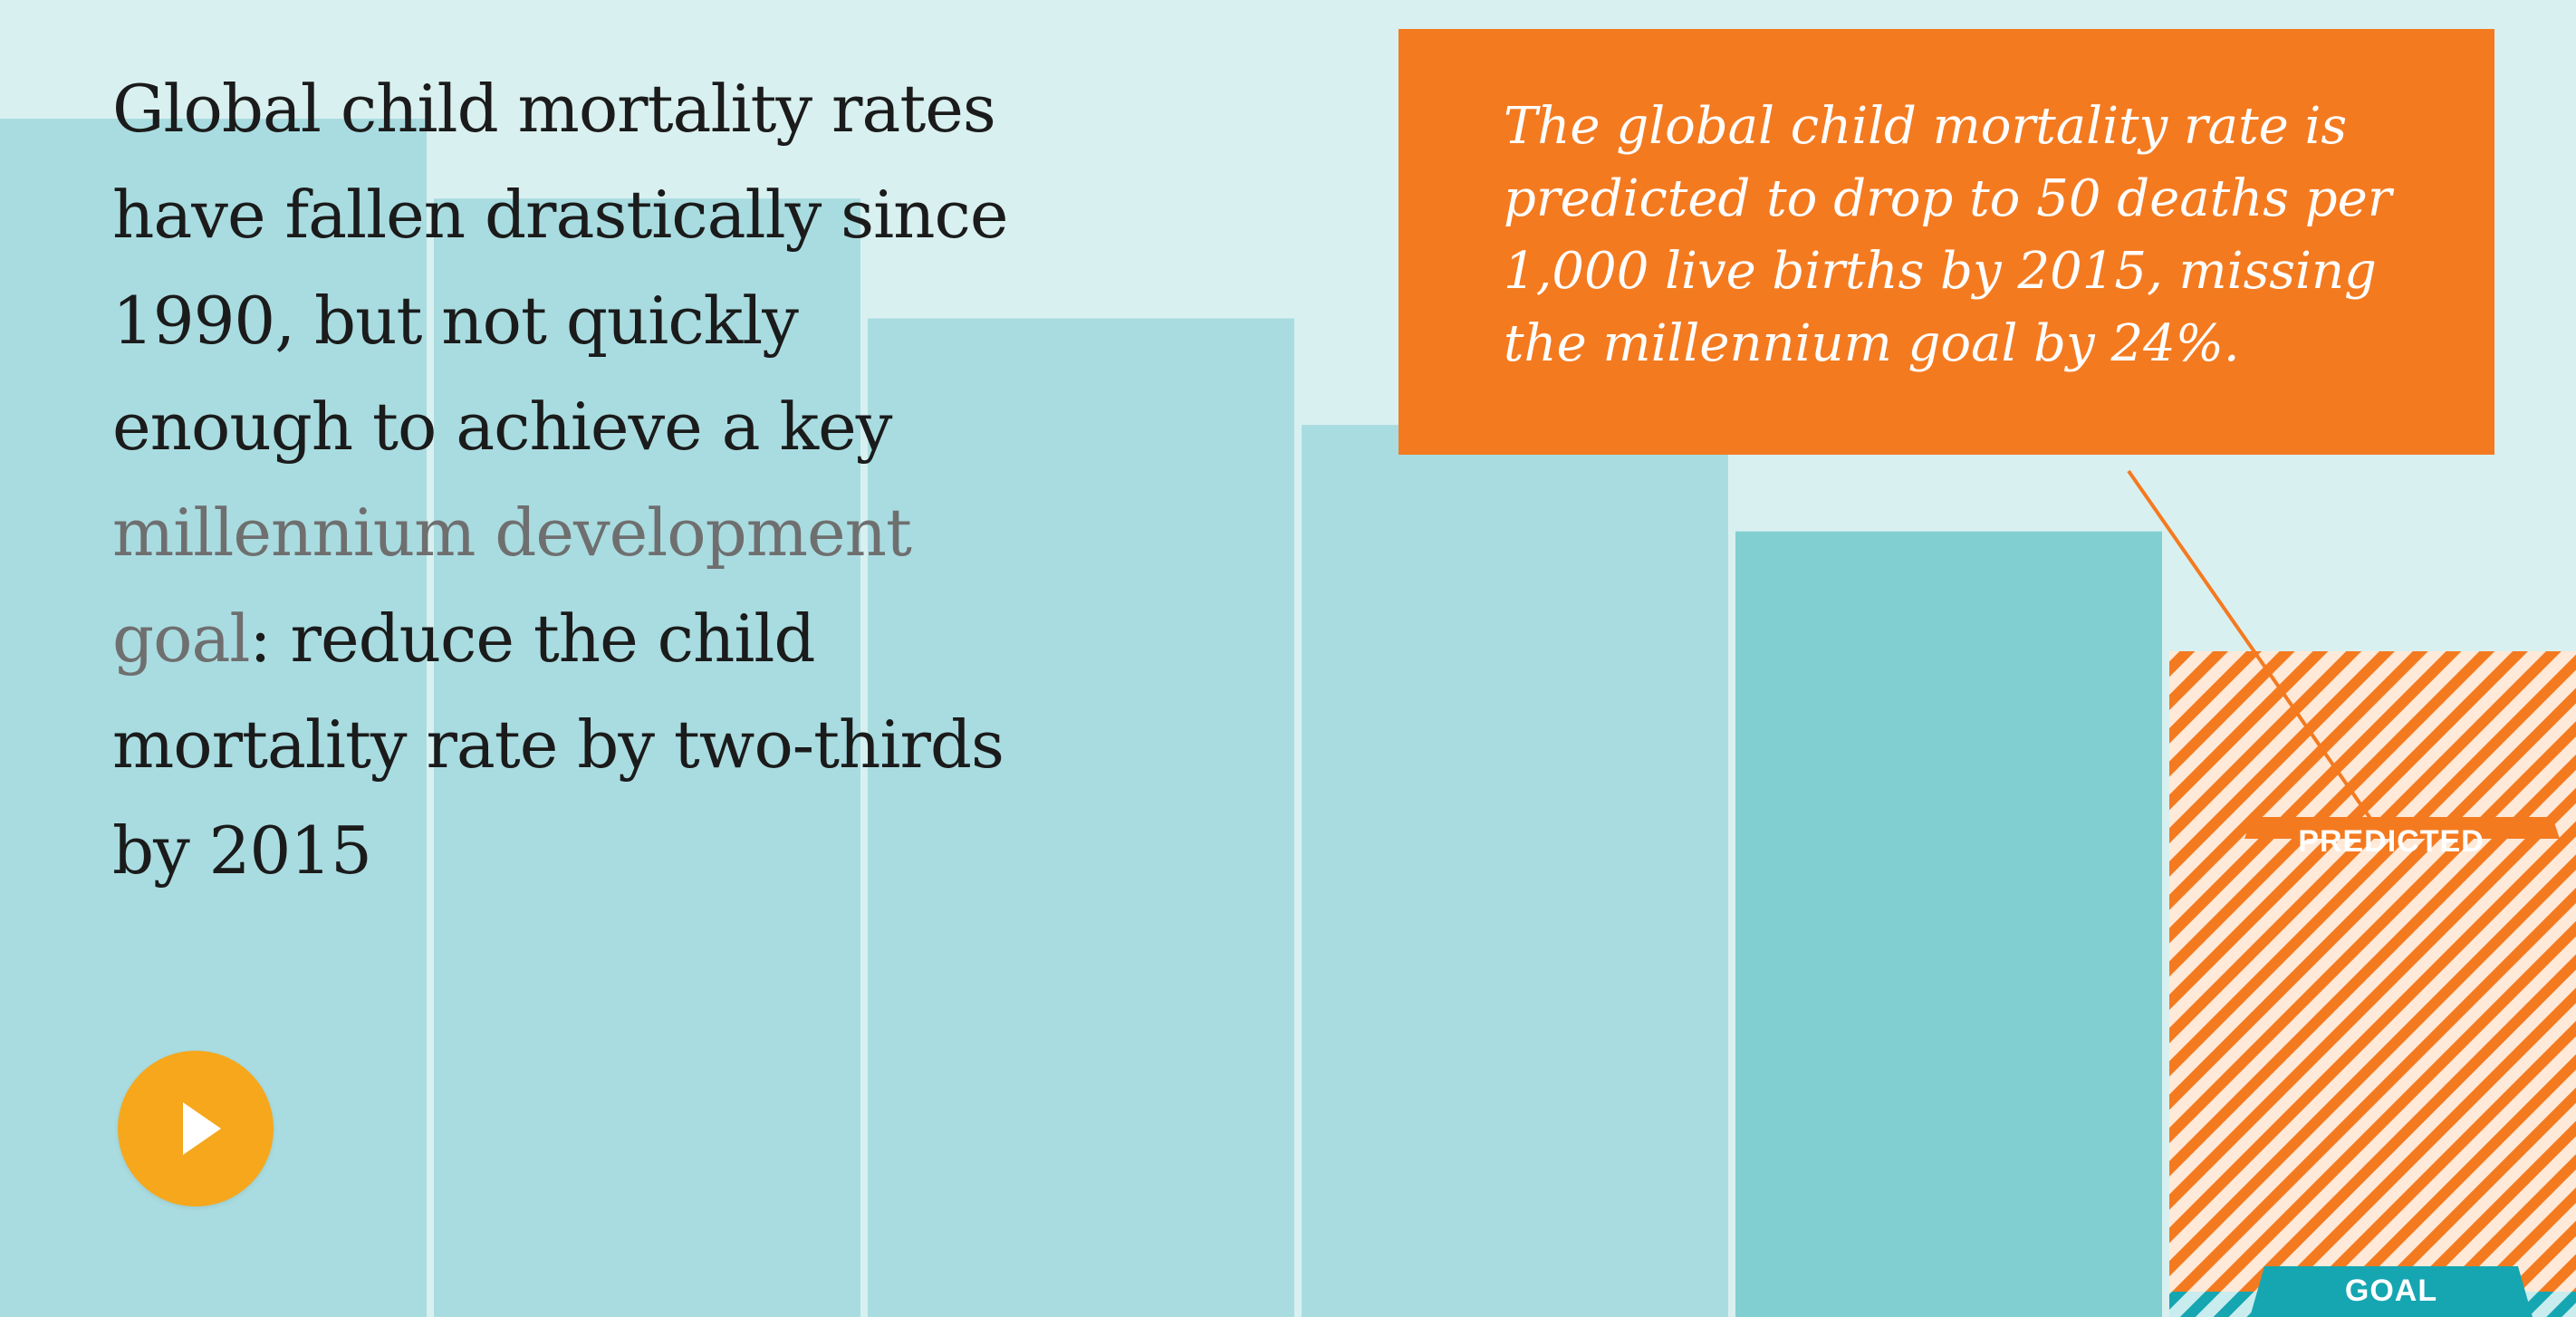  What do you see at coordinates (2391, 842) in the screenshot?
I see `predicted-label: PREDICTED` at bounding box center [2391, 842].